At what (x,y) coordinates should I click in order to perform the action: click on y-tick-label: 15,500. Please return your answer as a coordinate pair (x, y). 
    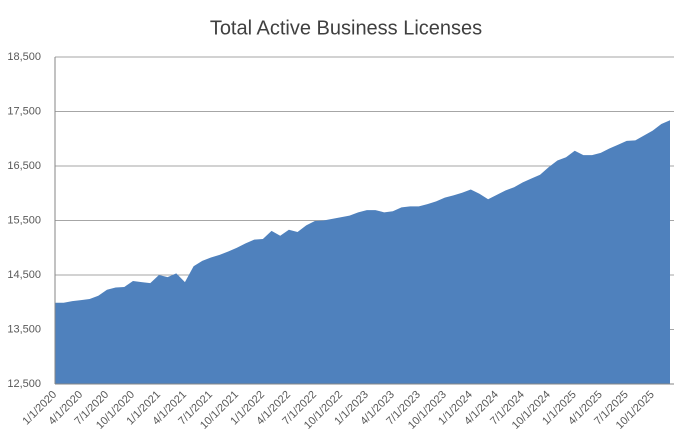
    Looking at the image, I should click on (24, 220).